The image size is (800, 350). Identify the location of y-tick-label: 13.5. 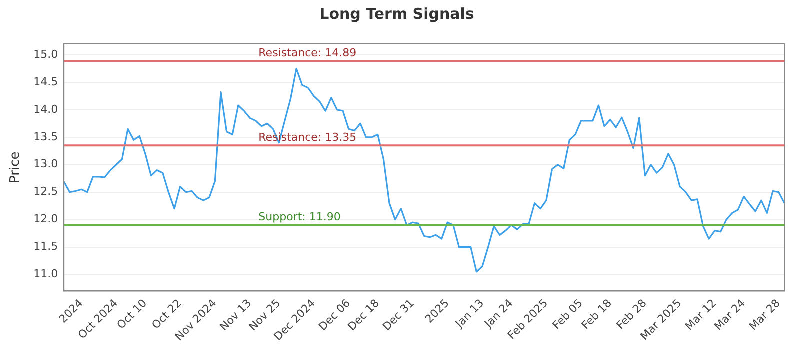
(46, 137).